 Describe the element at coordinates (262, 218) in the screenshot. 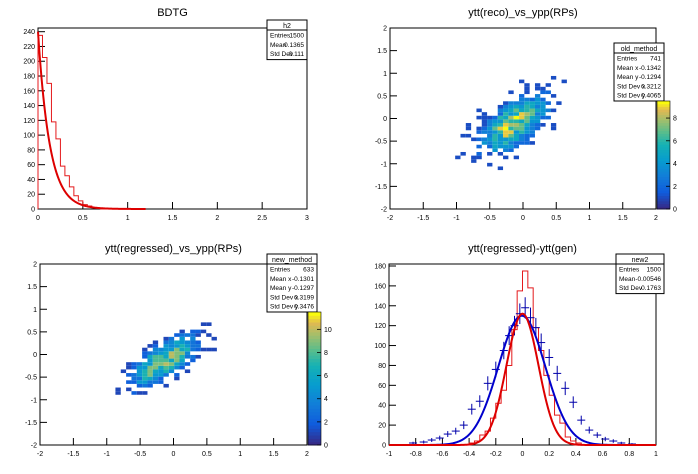

I see `x-tick-label: 2.5` at that location.